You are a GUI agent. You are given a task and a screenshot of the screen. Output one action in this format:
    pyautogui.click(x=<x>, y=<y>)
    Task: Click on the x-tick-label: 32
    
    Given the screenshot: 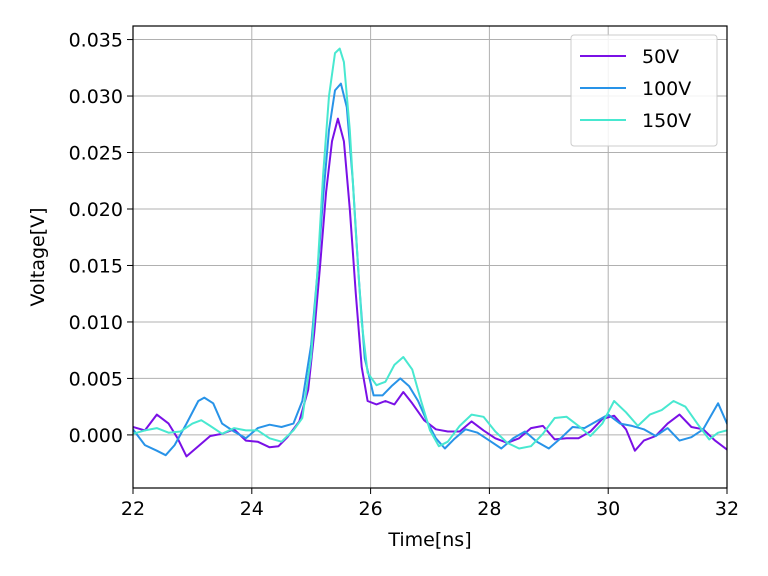 What is the action you would take?
    pyautogui.click(x=727, y=509)
    